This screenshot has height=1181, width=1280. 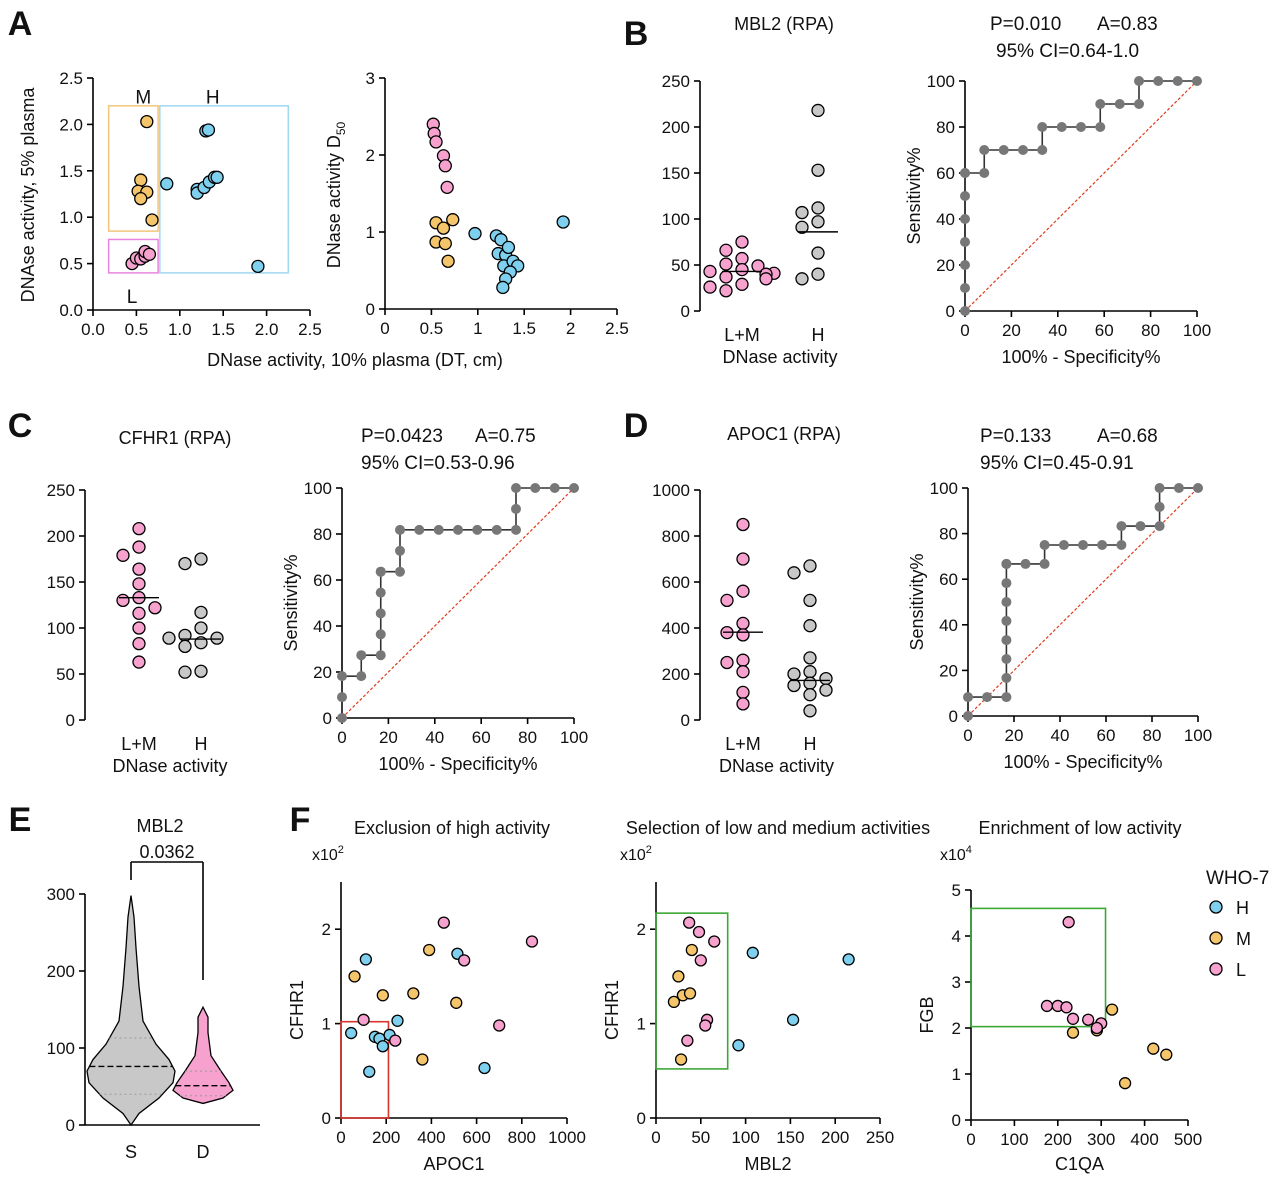 I want to click on B1-point-H, so click(x=802, y=279).